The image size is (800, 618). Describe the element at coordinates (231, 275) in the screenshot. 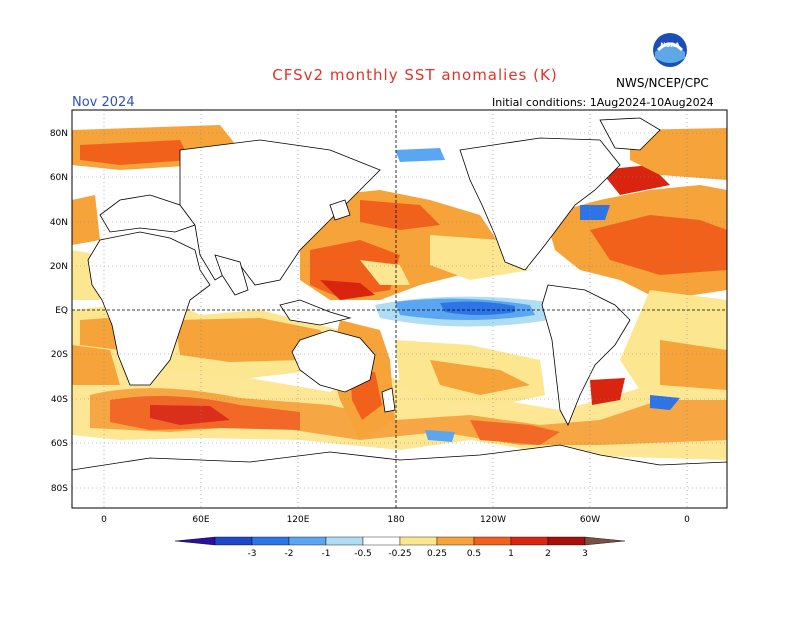

I see `india` at that location.